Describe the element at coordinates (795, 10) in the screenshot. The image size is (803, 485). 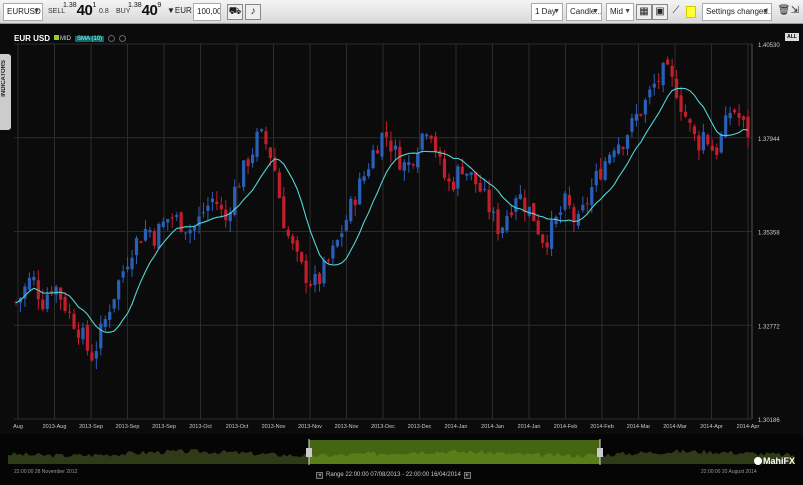
I see `expand-icon: ⇲` at that location.